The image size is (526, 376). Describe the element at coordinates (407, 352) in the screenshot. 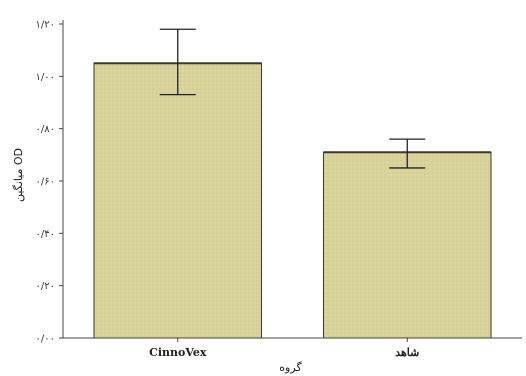

I see `x-tick-label: شاهد` at that location.